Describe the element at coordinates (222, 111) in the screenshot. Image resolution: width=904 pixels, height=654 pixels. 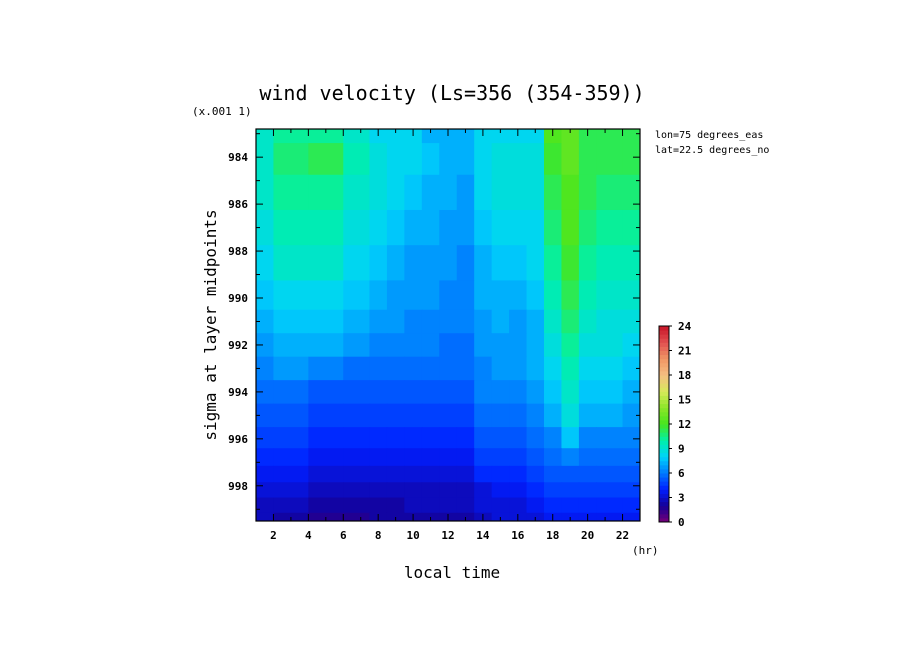
I see `y-scale-note: (x.001 1)` at that location.